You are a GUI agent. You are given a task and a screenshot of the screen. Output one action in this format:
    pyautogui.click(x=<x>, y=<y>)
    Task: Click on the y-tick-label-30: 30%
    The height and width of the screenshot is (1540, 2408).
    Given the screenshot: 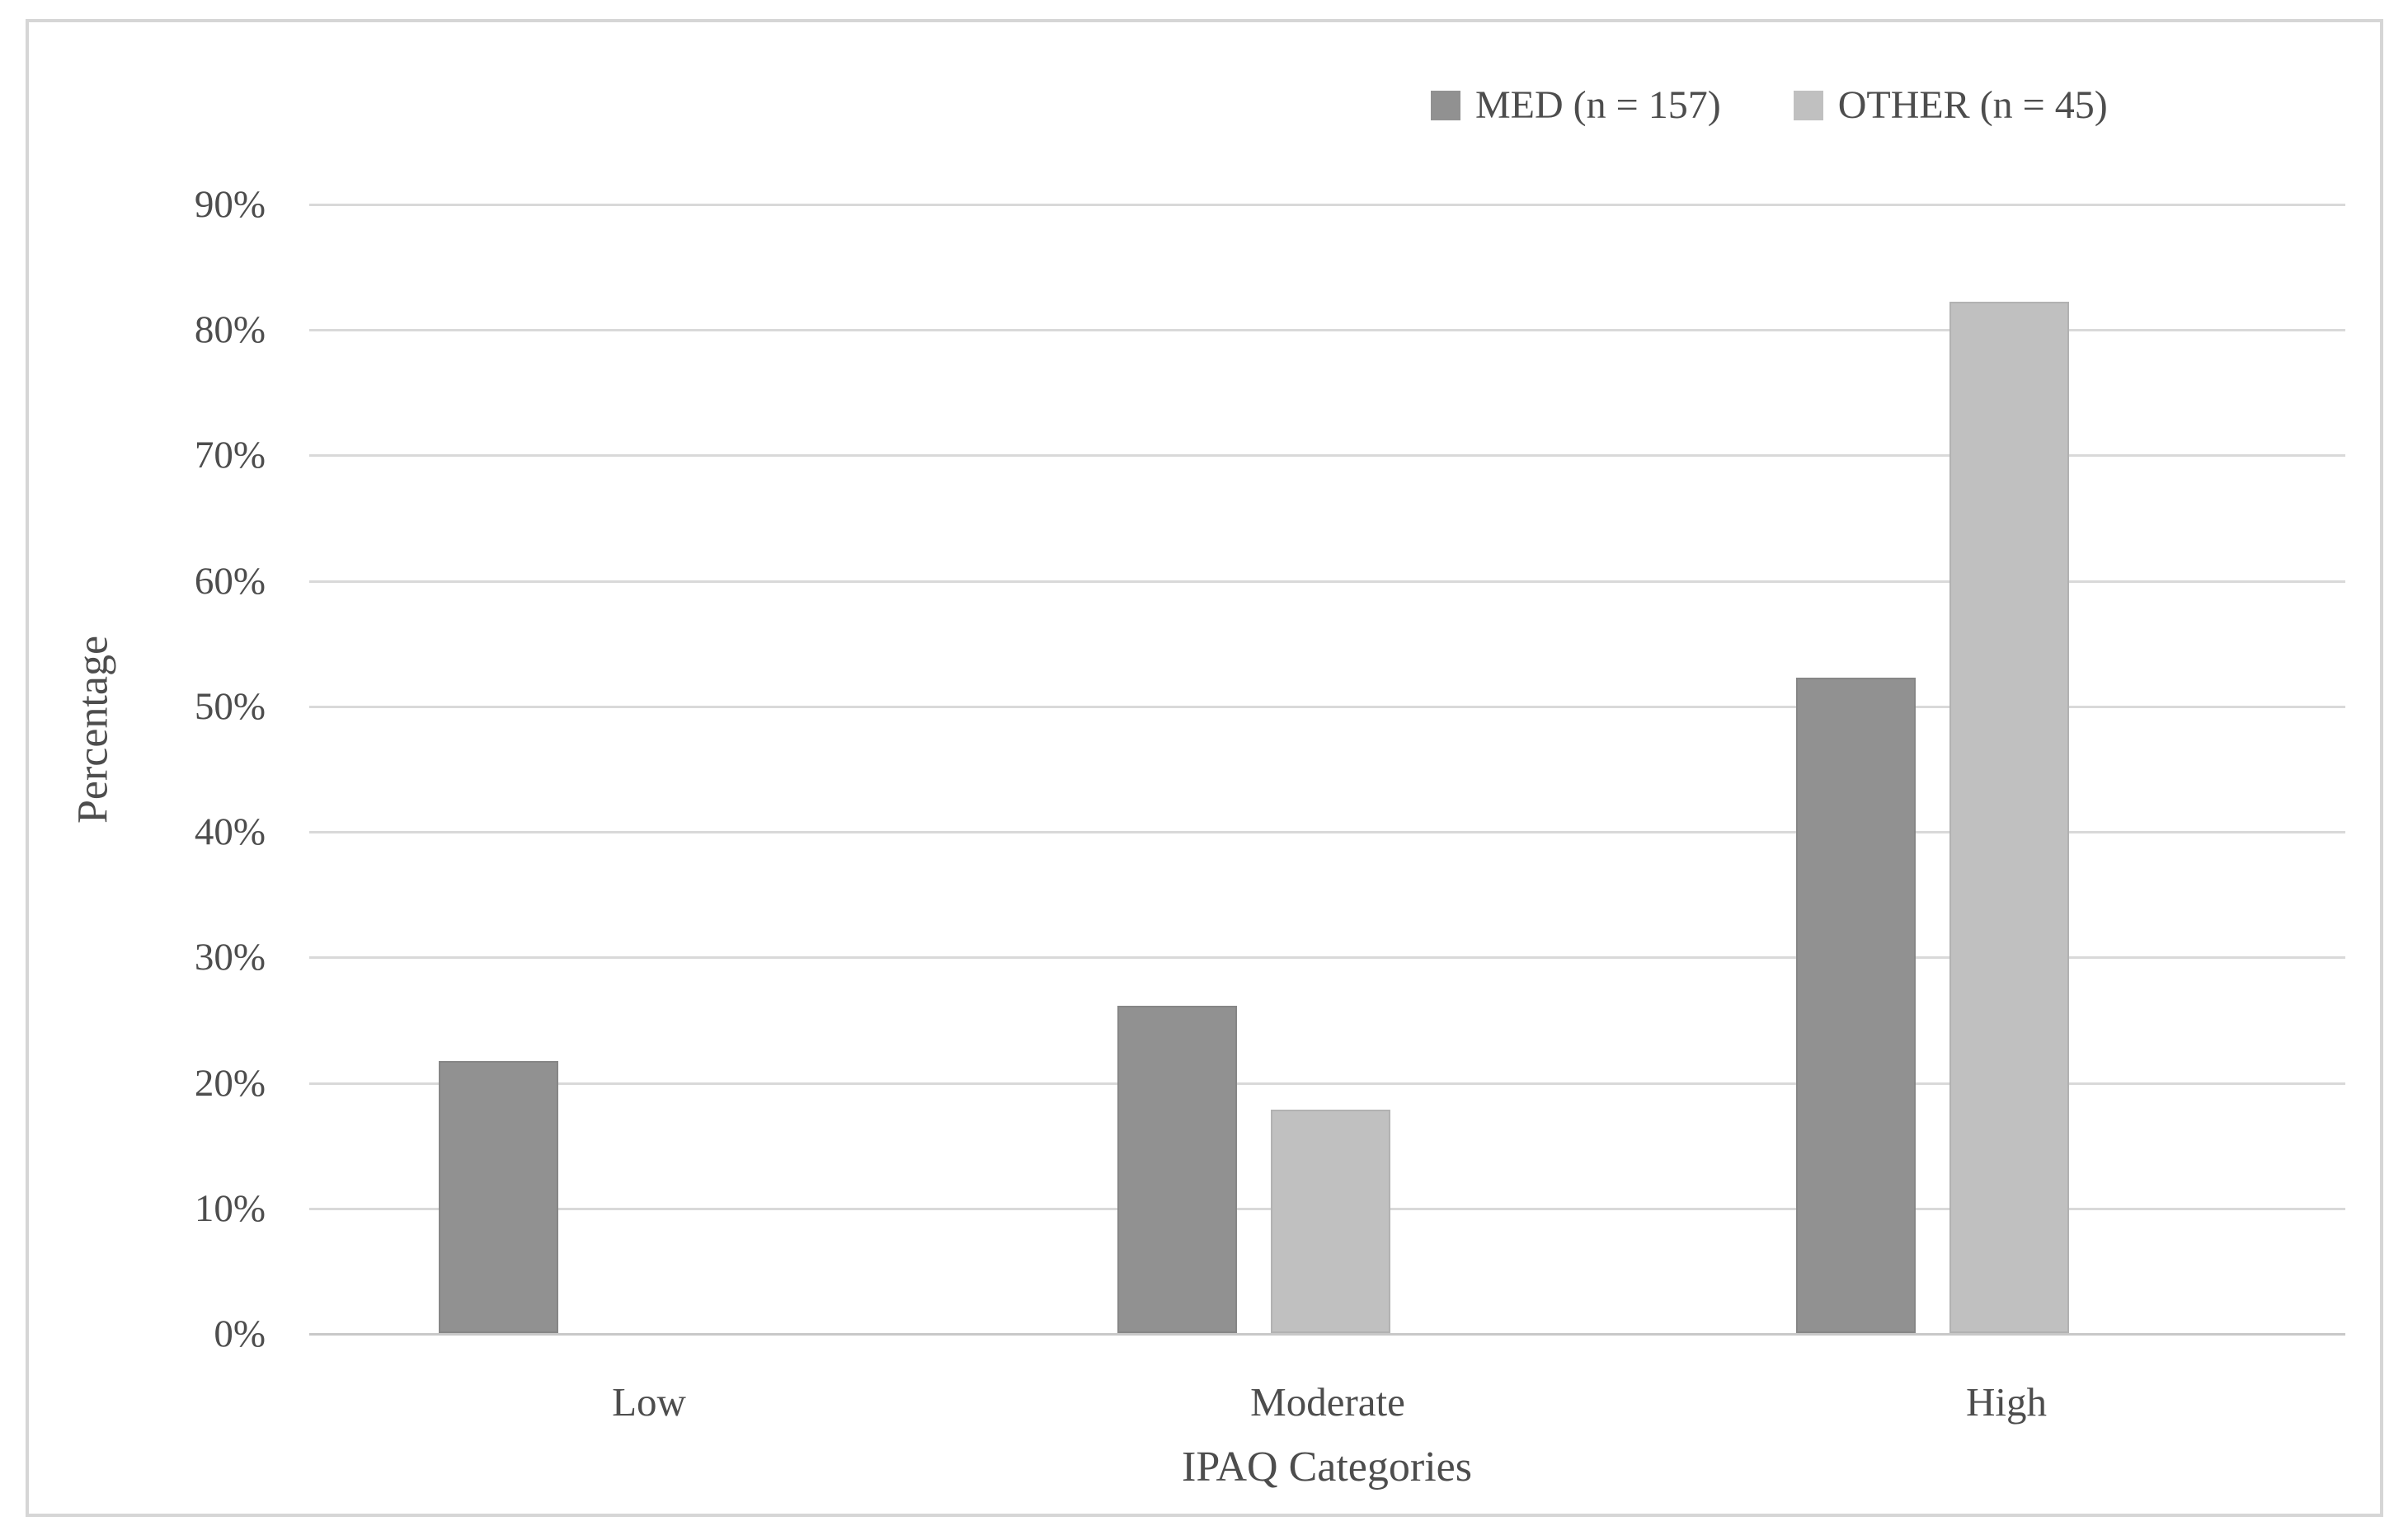 What is the action you would take?
    pyautogui.click(x=230, y=957)
    